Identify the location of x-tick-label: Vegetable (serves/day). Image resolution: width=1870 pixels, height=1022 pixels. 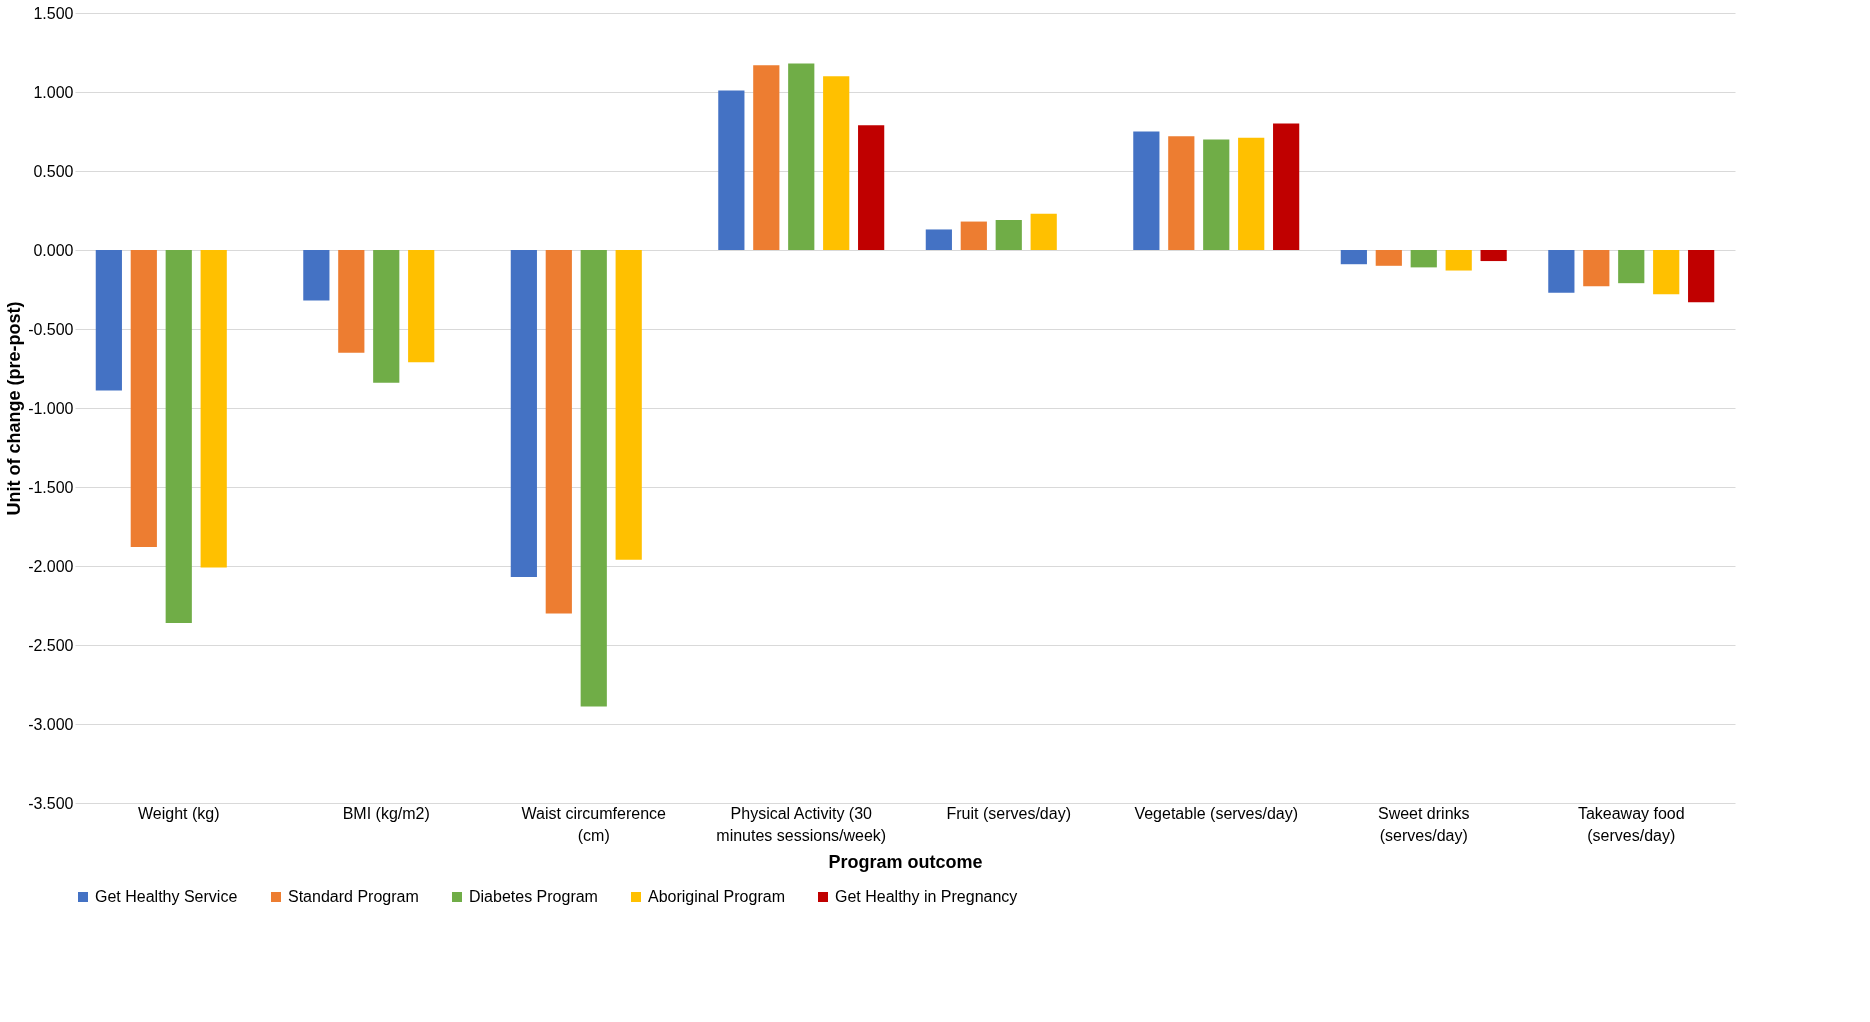
(1216, 813).